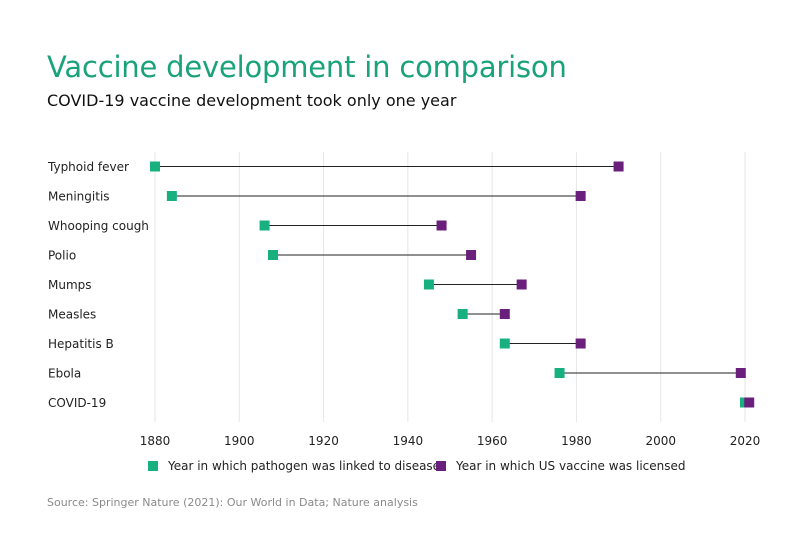 Image resolution: width=800 pixels, height=544 pixels. What do you see at coordinates (576, 441) in the screenshot?
I see `x-tick-label: 1980` at bounding box center [576, 441].